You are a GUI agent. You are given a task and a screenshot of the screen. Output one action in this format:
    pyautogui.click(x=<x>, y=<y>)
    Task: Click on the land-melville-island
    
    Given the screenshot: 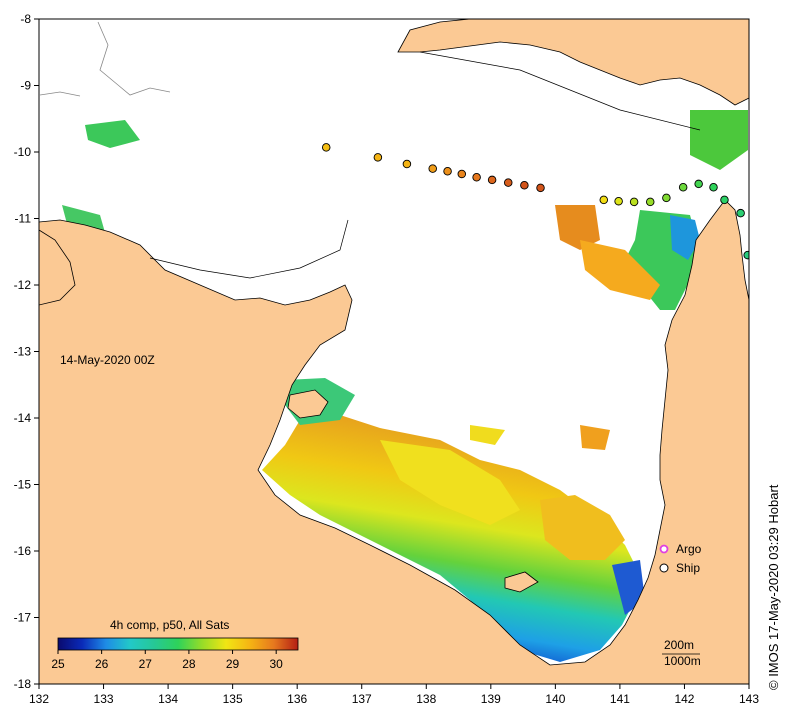 What is the action you would take?
    pyautogui.click(x=57, y=267)
    